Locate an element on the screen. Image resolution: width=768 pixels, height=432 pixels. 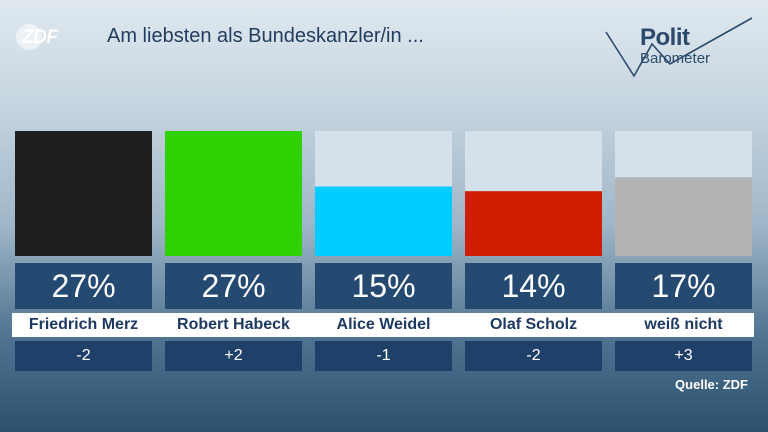
zdf-logo: ZDF is located at coordinates (37, 37).